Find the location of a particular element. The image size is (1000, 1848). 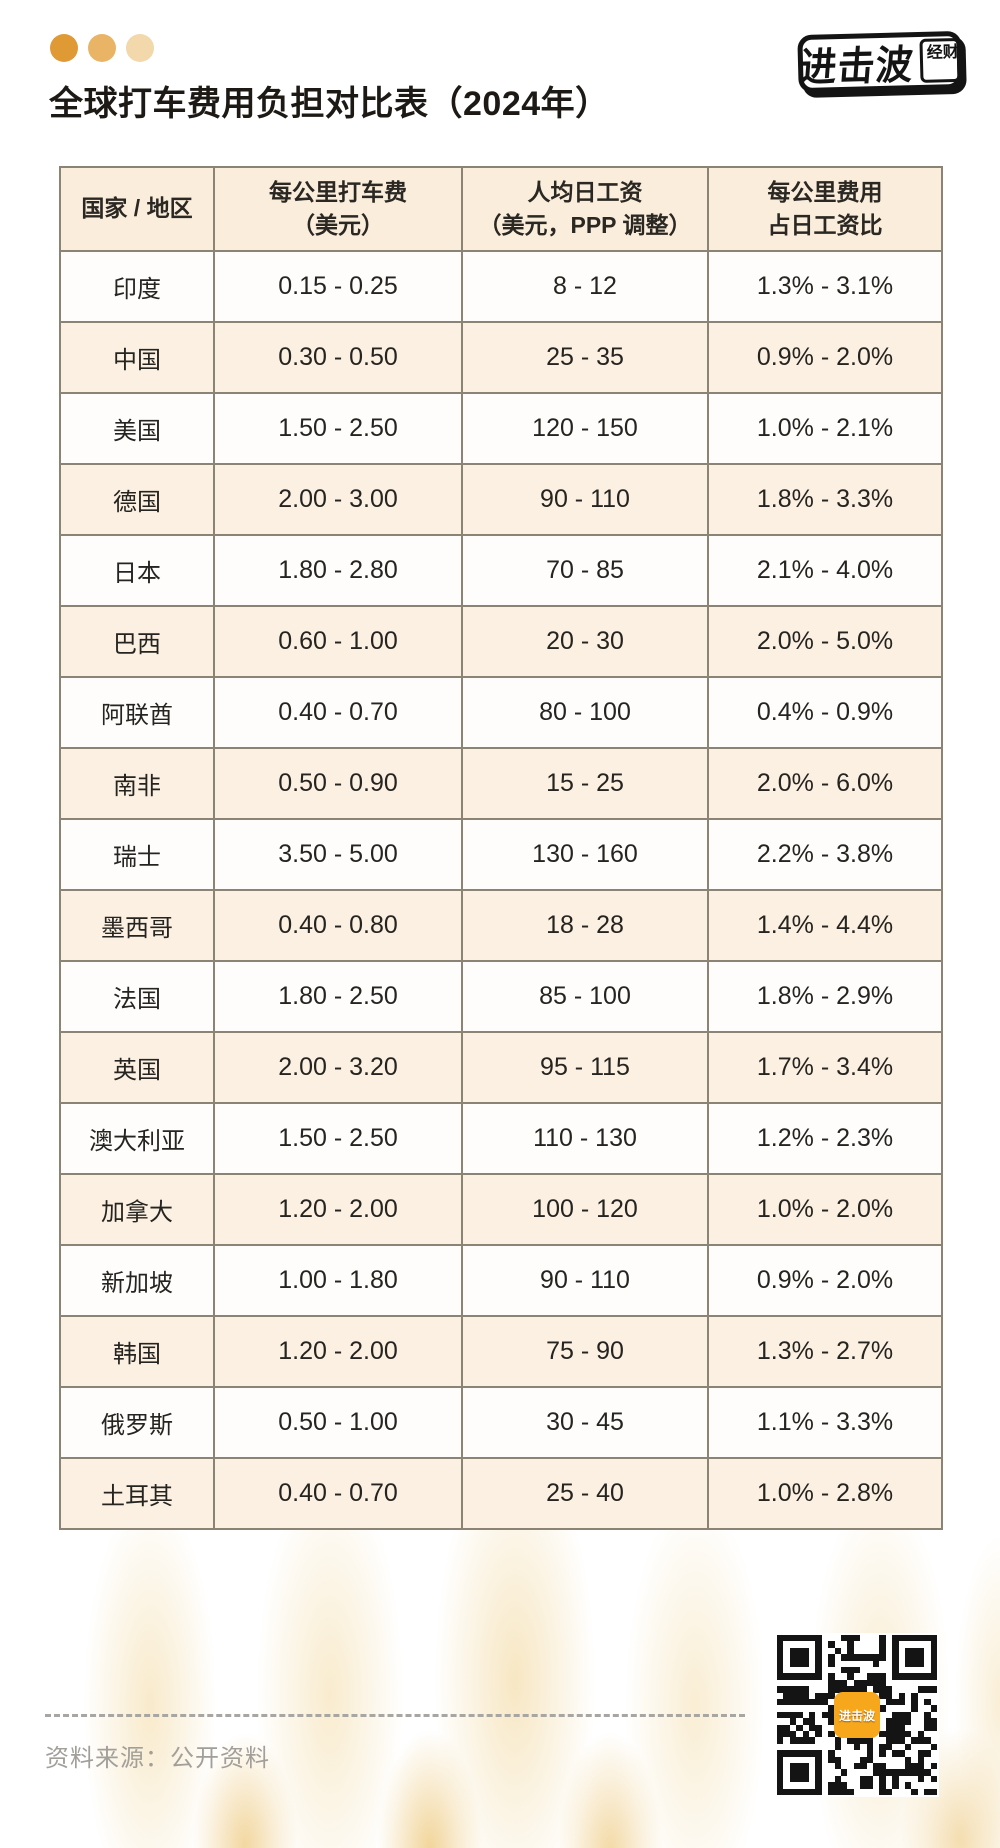

table-row: 南非 0.50 - 0.90 15 - 25 2.0% - 6.0% is located at coordinates (501, 783).